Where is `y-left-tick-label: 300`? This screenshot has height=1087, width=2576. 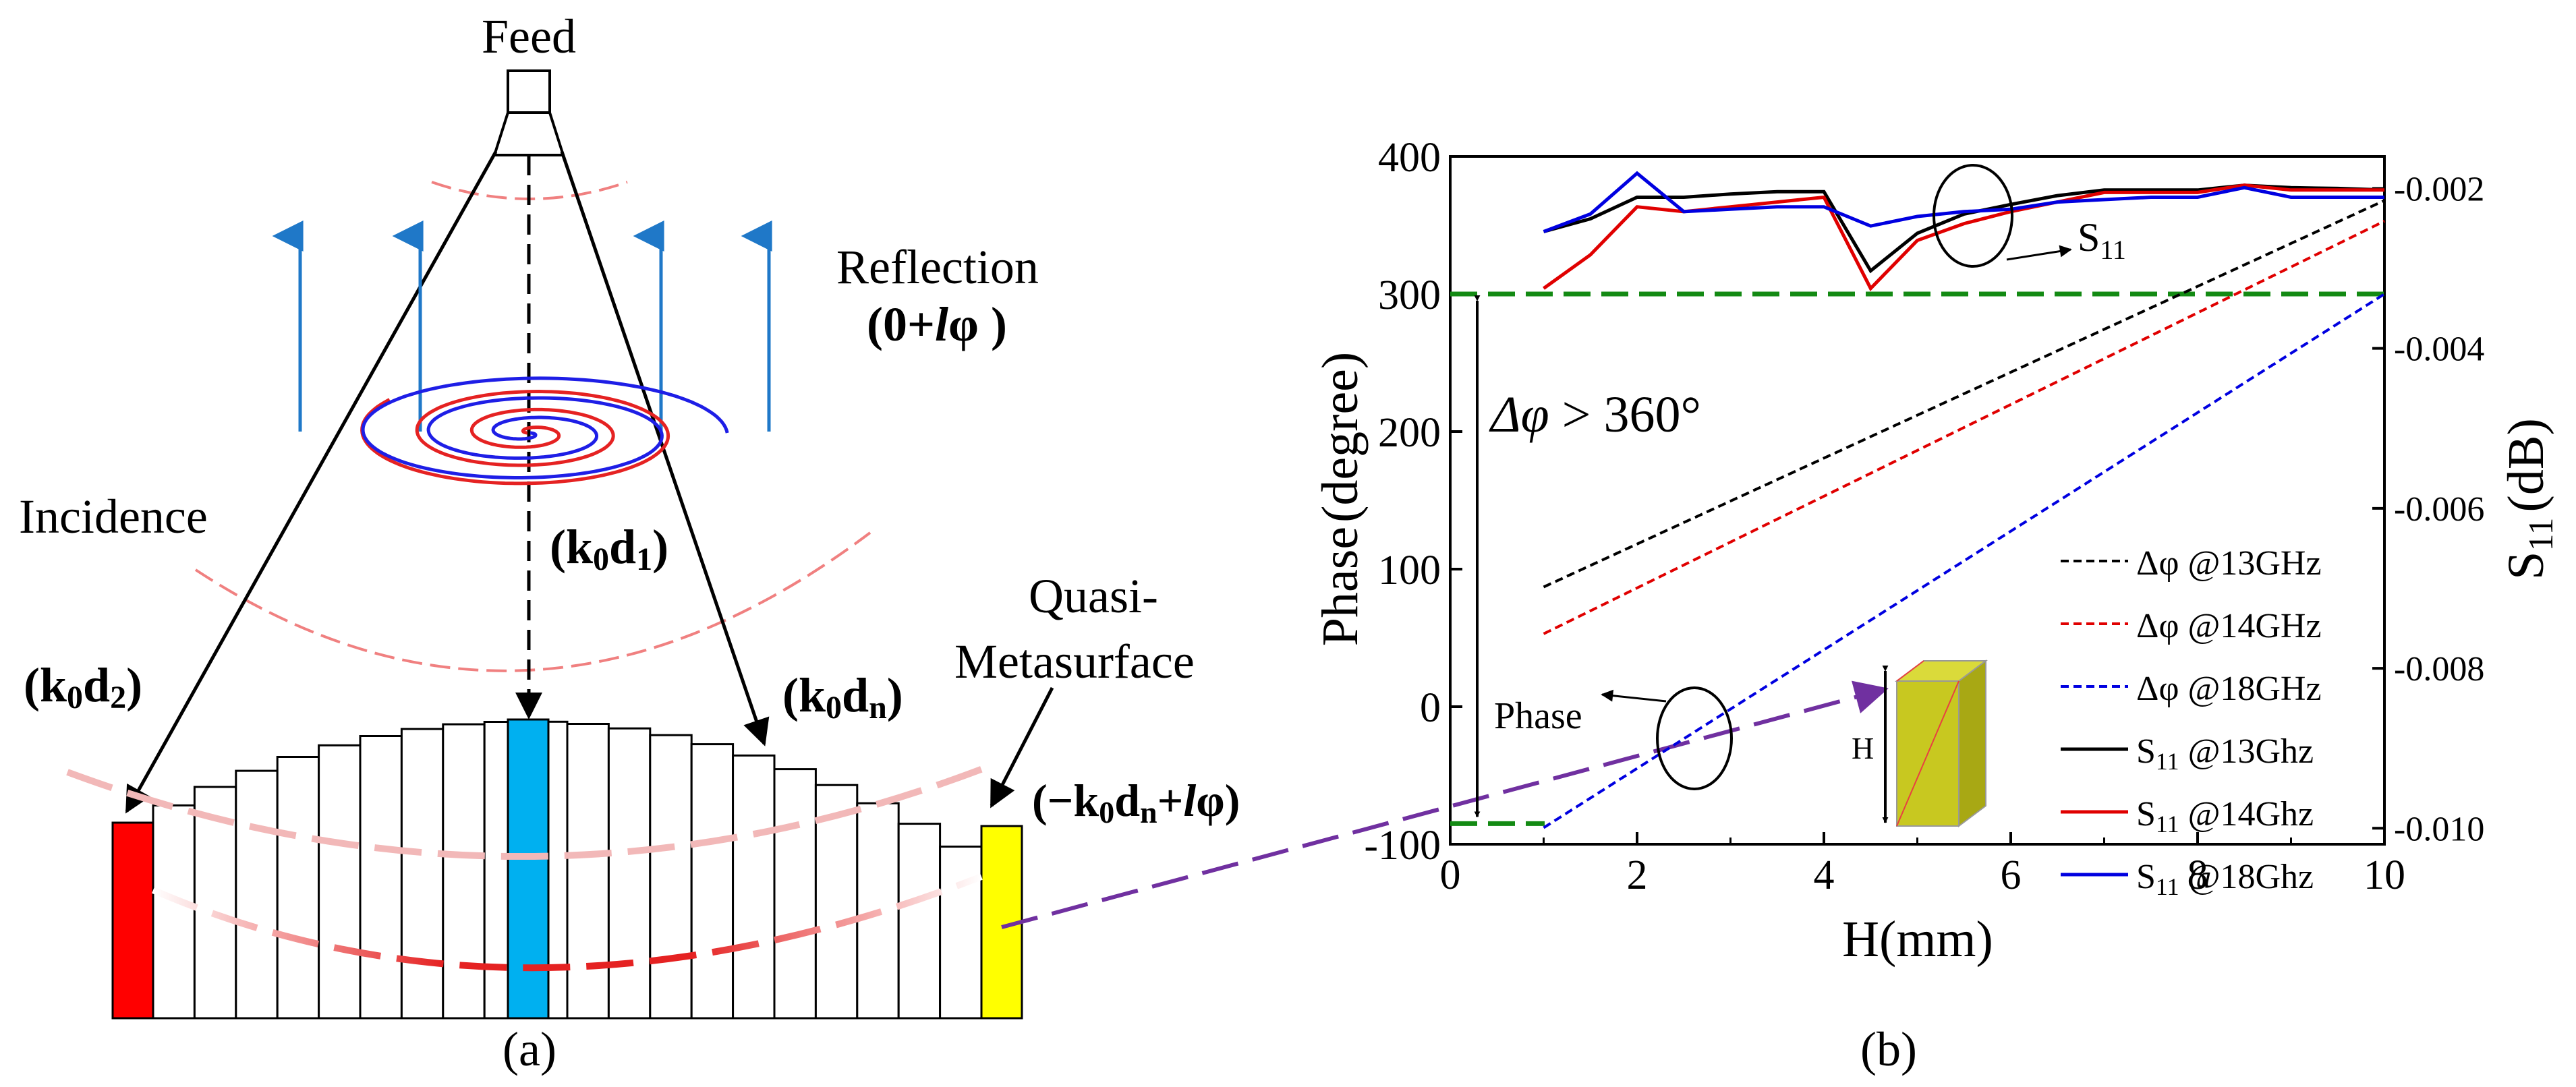
y-left-tick-label: 300 is located at coordinates (1409, 295).